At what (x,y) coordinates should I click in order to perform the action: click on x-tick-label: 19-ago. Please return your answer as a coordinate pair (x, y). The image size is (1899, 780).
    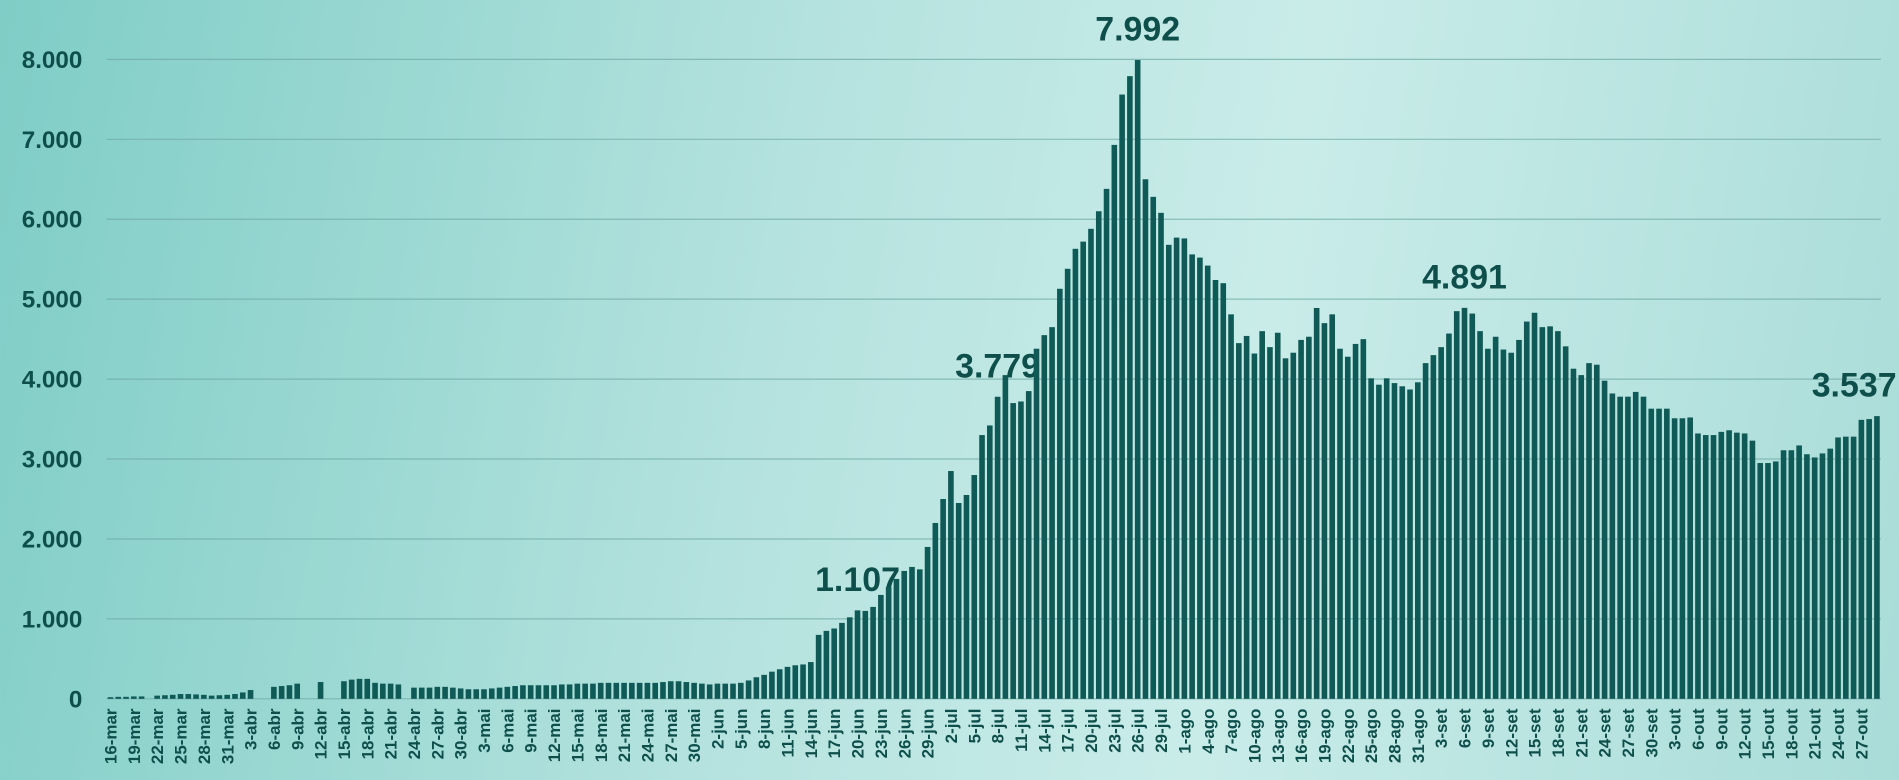
    Looking at the image, I should click on (1324, 736).